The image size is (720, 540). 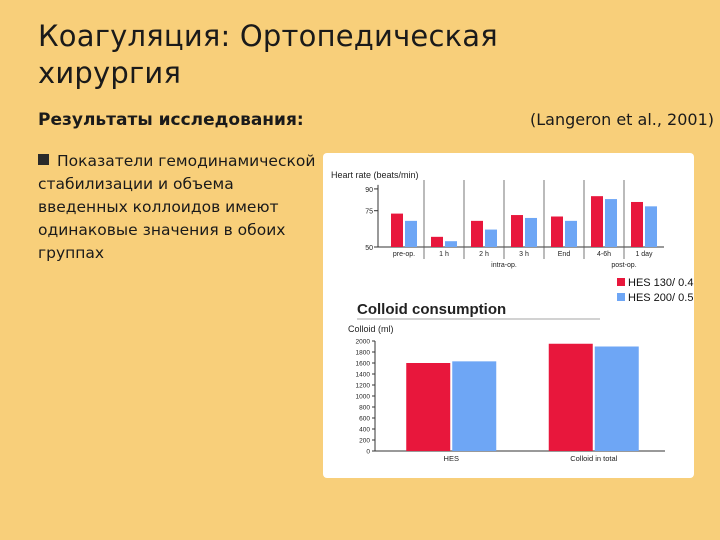 I want to click on hr-group-label: post-op., so click(x=623, y=265).